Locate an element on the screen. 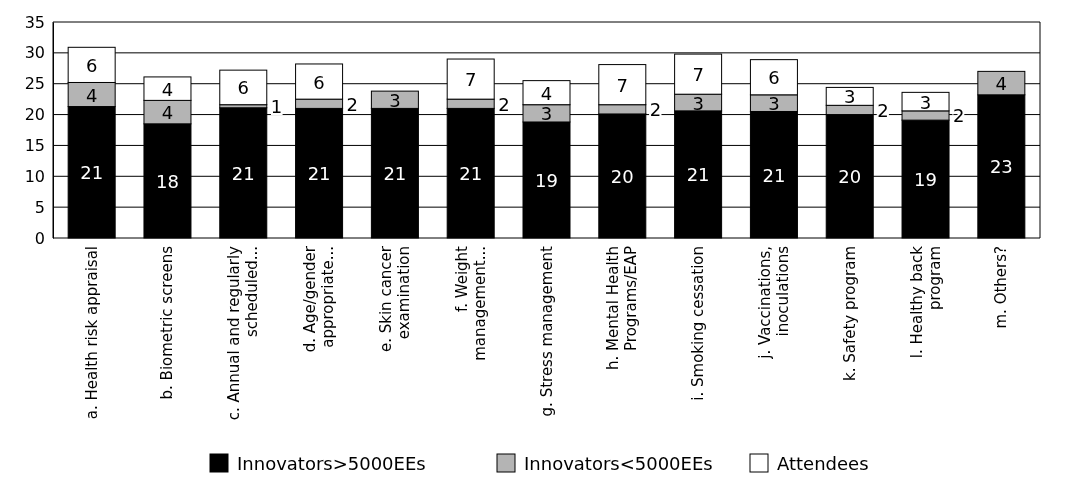 This screenshot has height=484, width=1089. y-tick-label: 5 is located at coordinates (39, 207).